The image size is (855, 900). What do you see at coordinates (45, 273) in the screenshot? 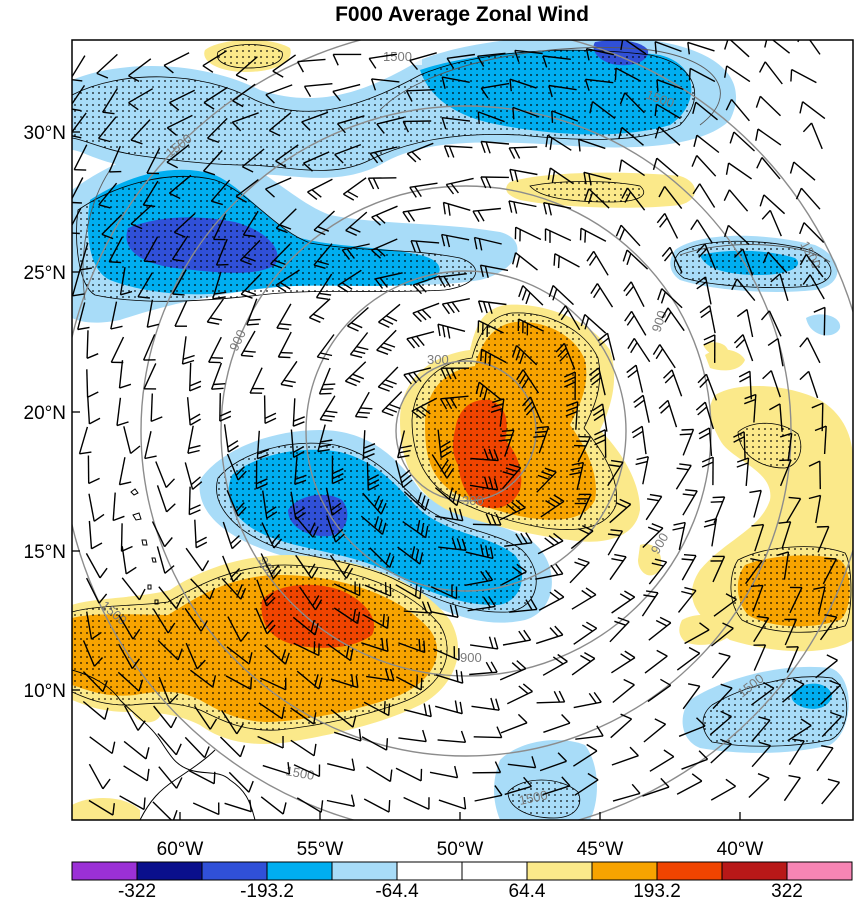
I see `lat-label-25n: 25°N` at bounding box center [45, 273].